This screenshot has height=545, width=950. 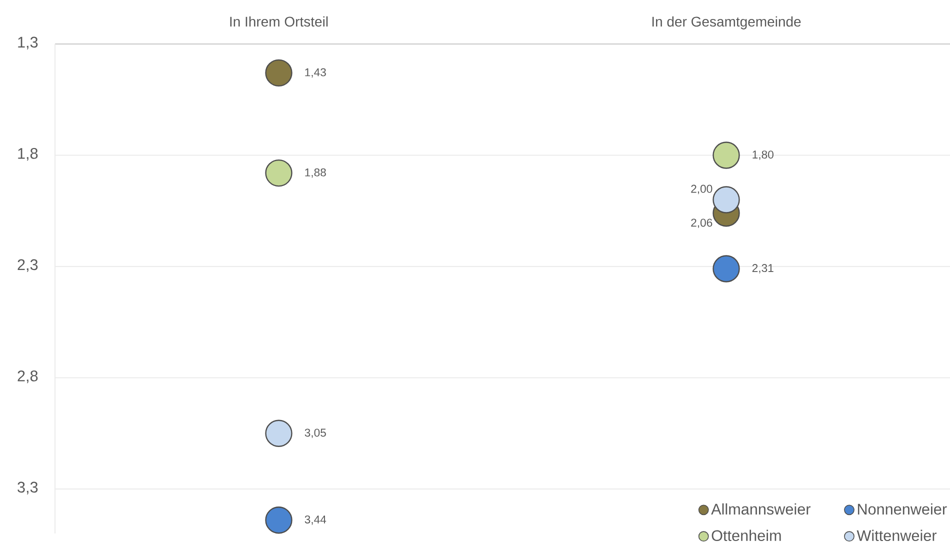 What do you see at coordinates (315, 173) in the screenshot?
I see `data-label: 1,88` at bounding box center [315, 173].